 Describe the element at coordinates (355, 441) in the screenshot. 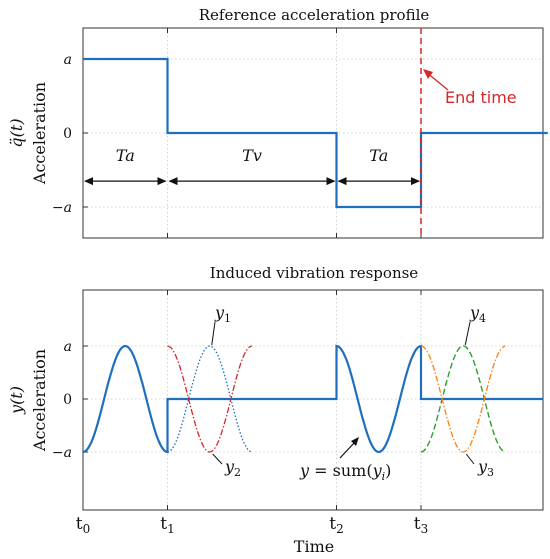

I see `sum-pointer-arrowhead` at that location.